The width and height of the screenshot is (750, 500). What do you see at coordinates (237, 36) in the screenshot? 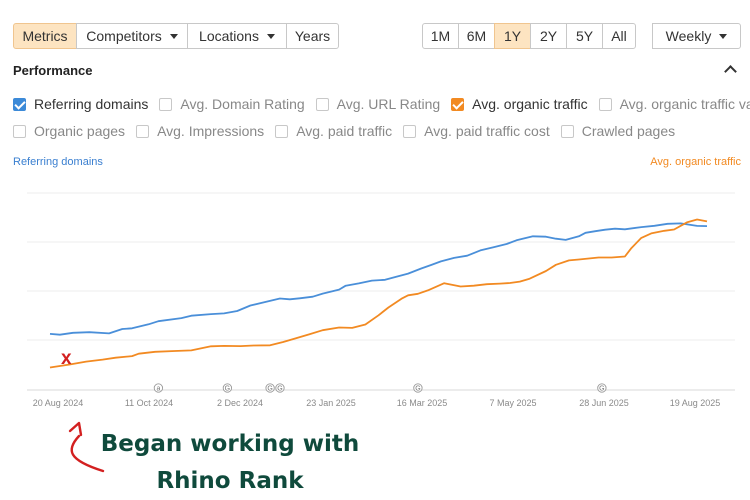
I see `tab-locations: Locations` at bounding box center [237, 36].